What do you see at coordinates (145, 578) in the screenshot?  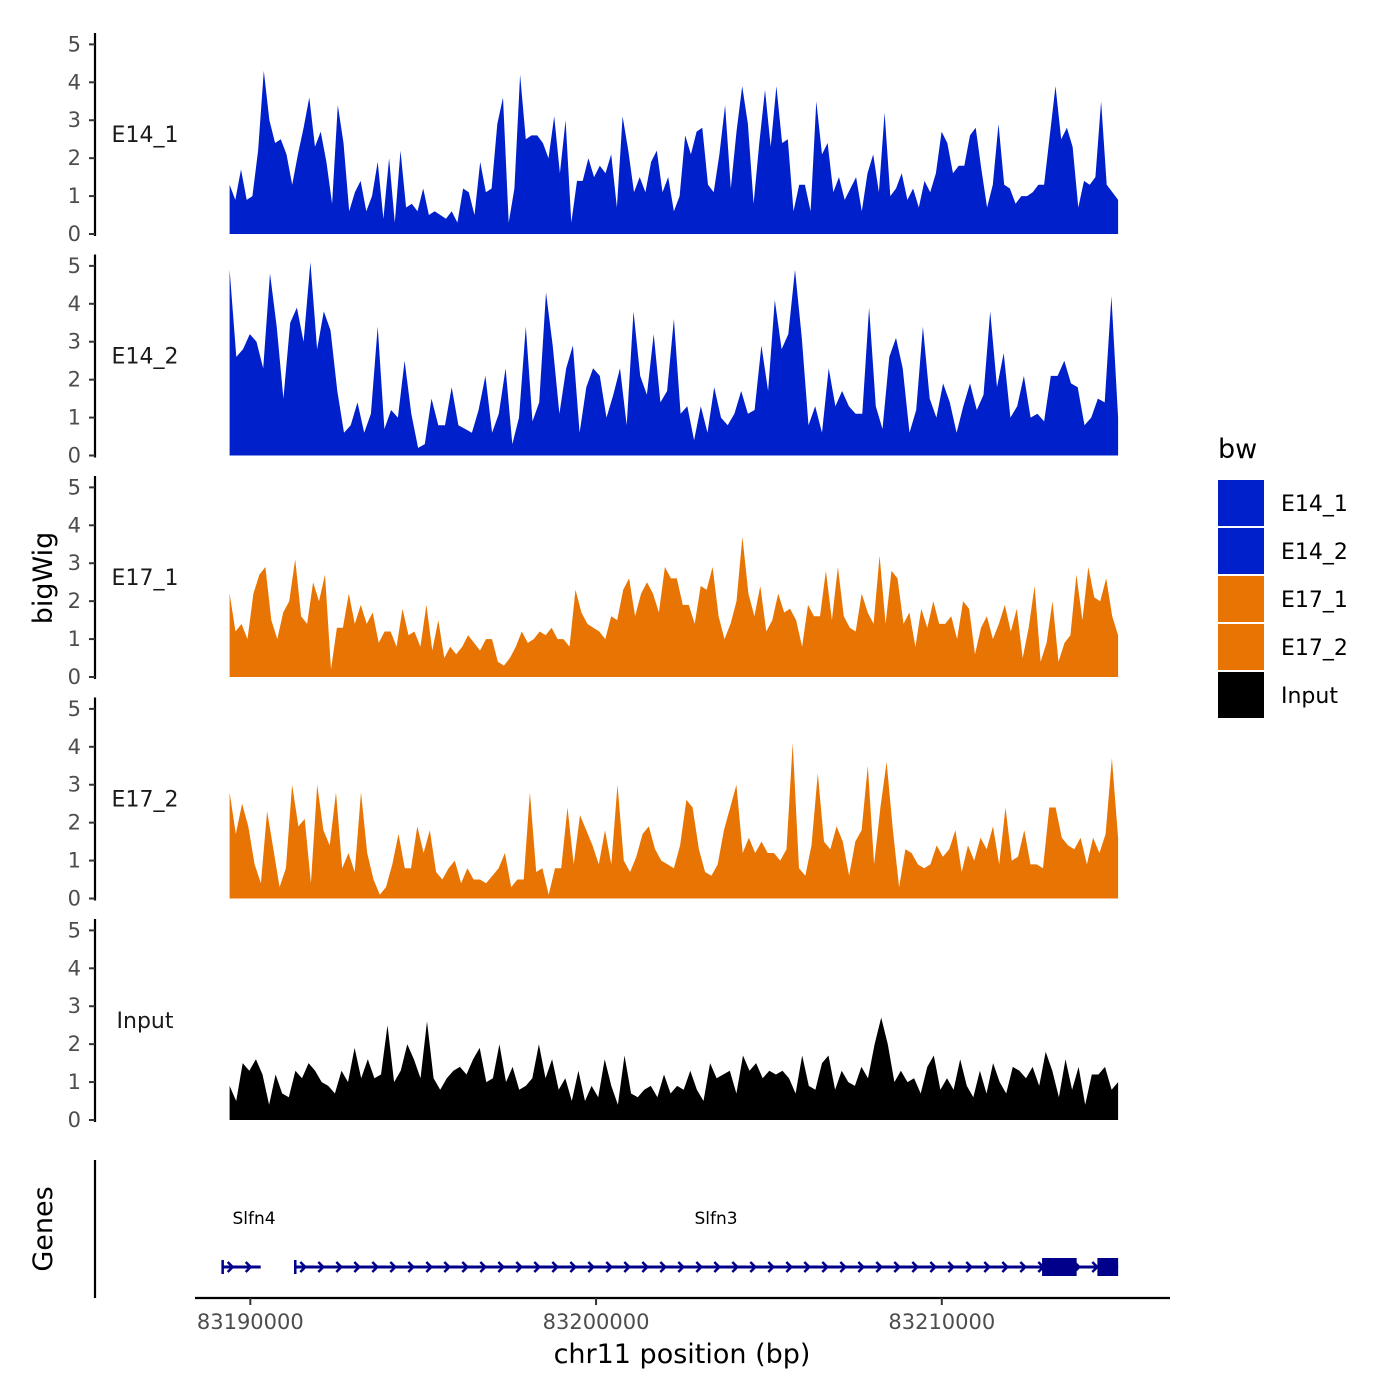 I see `track-label-E17_1: E17_1` at bounding box center [145, 578].